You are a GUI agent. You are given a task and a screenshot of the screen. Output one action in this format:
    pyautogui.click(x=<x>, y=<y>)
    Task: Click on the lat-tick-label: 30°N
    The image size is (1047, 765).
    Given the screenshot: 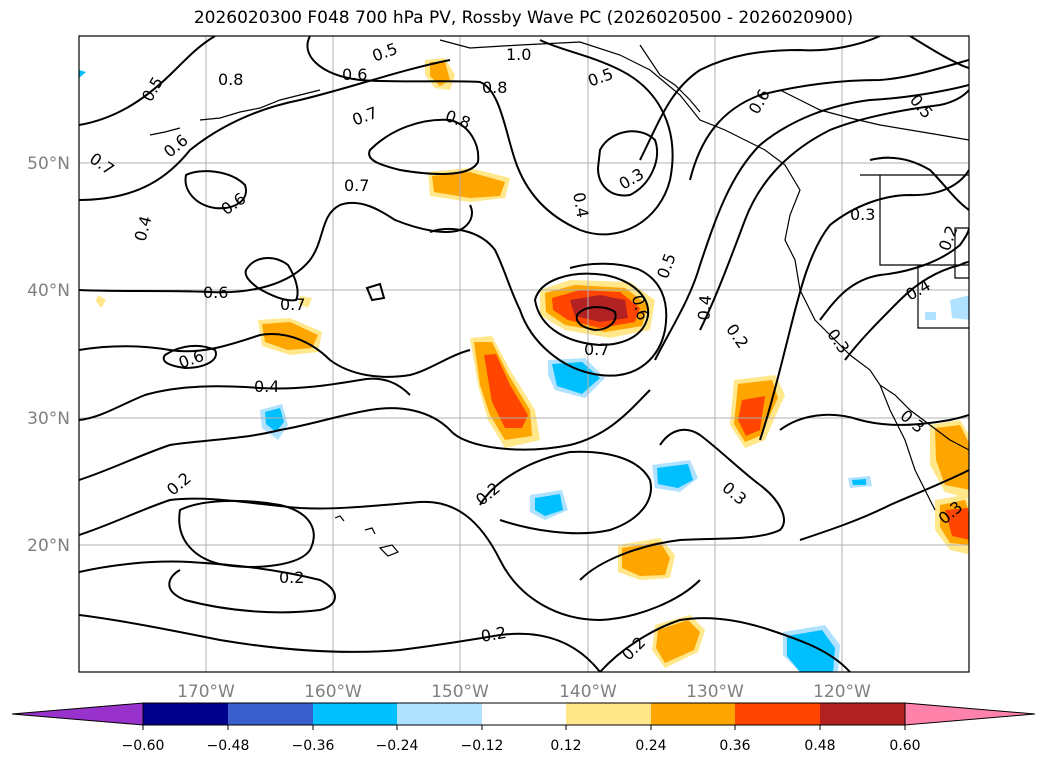 What is the action you would take?
    pyautogui.click(x=48, y=419)
    